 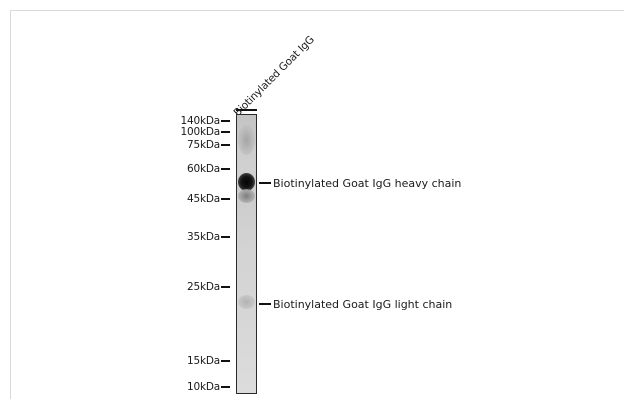 I want to click on marker-100kda: 100kDa, so click(x=205, y=132).